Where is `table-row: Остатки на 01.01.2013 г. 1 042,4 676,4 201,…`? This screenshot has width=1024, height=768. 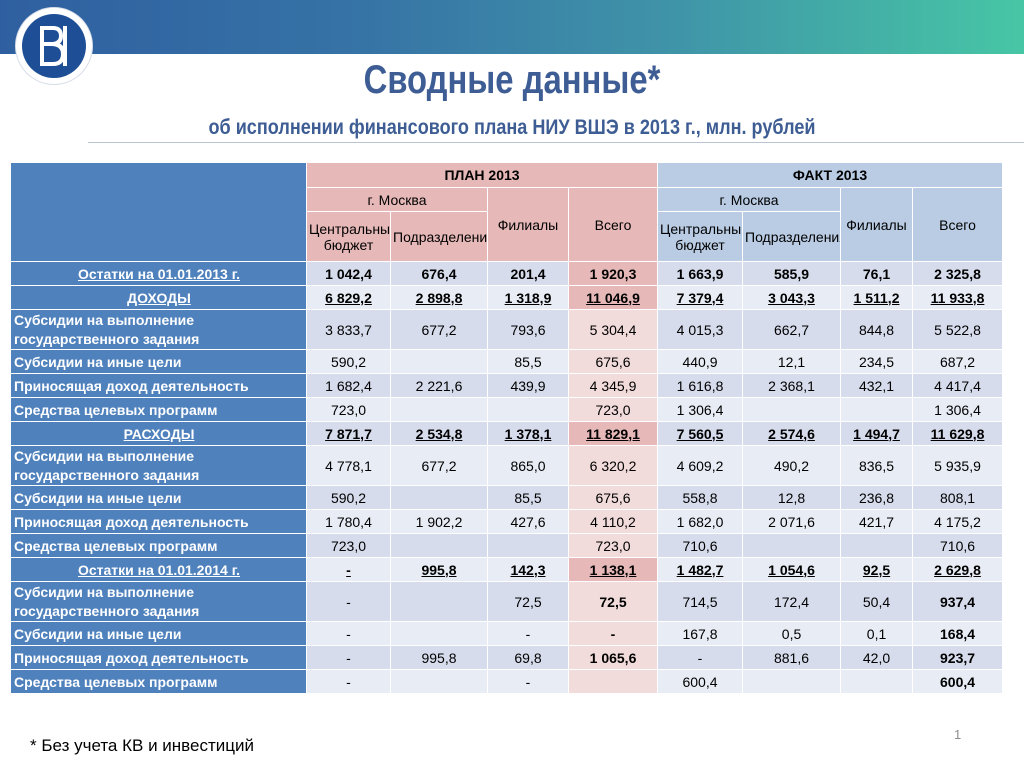 table-row: Остатки на 01.01.2013 г. 1 042,4 676,4 201,… is located at coordinates (507, 273).